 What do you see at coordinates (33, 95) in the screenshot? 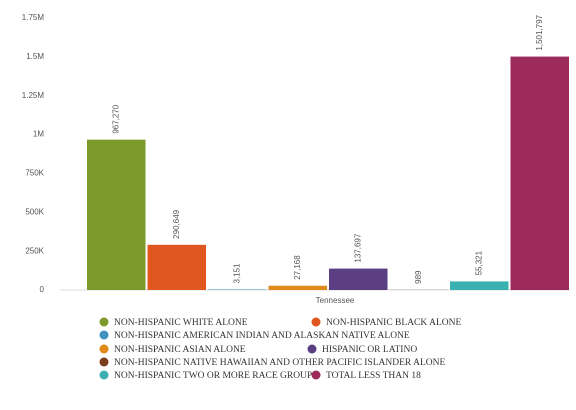
I see `y-tick-label: 1.25M` at bounding box center [33, 95].